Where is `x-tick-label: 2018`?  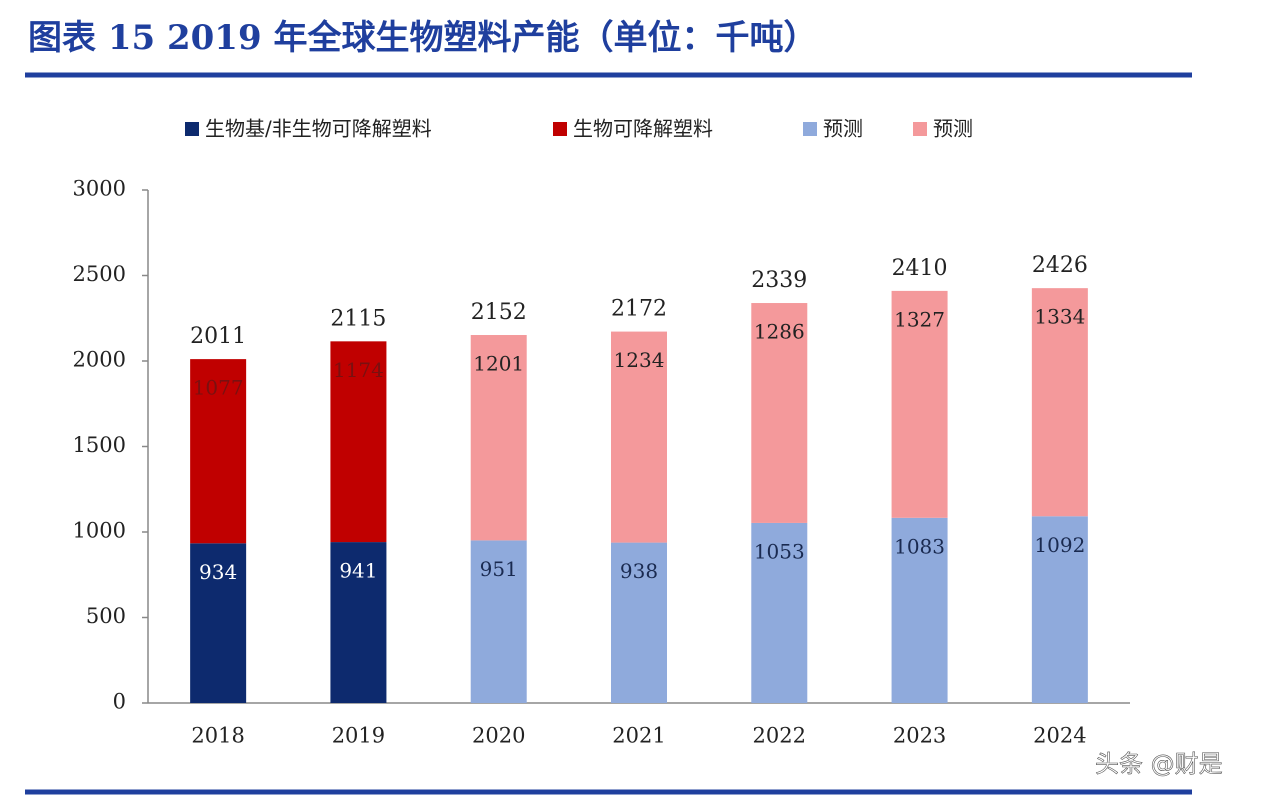 x-tick-label: 2018 is located at coordinates (217, 736).